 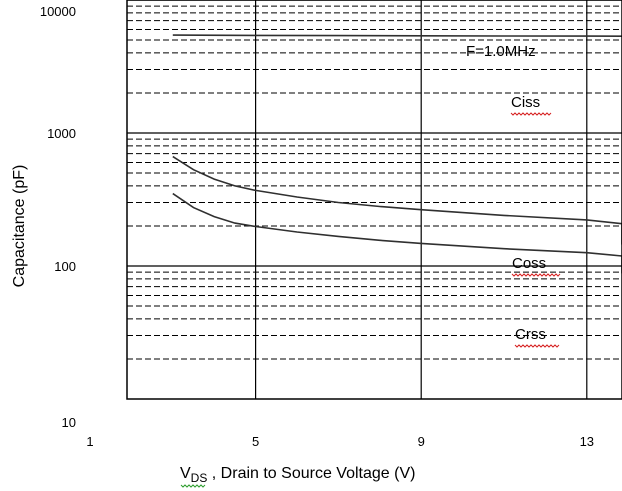 What do you see at coordinates (311, 473) in the screenshot?
I see `x-axis-title-rest: , Drain to Source Voltage (V)` at bounding box center [311, 473].